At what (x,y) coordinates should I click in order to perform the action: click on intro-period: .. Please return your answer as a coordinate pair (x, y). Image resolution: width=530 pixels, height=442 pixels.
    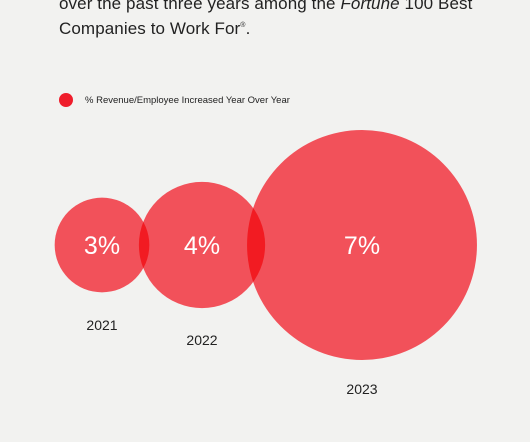
    Looking at the image, I should click on (248, 28).